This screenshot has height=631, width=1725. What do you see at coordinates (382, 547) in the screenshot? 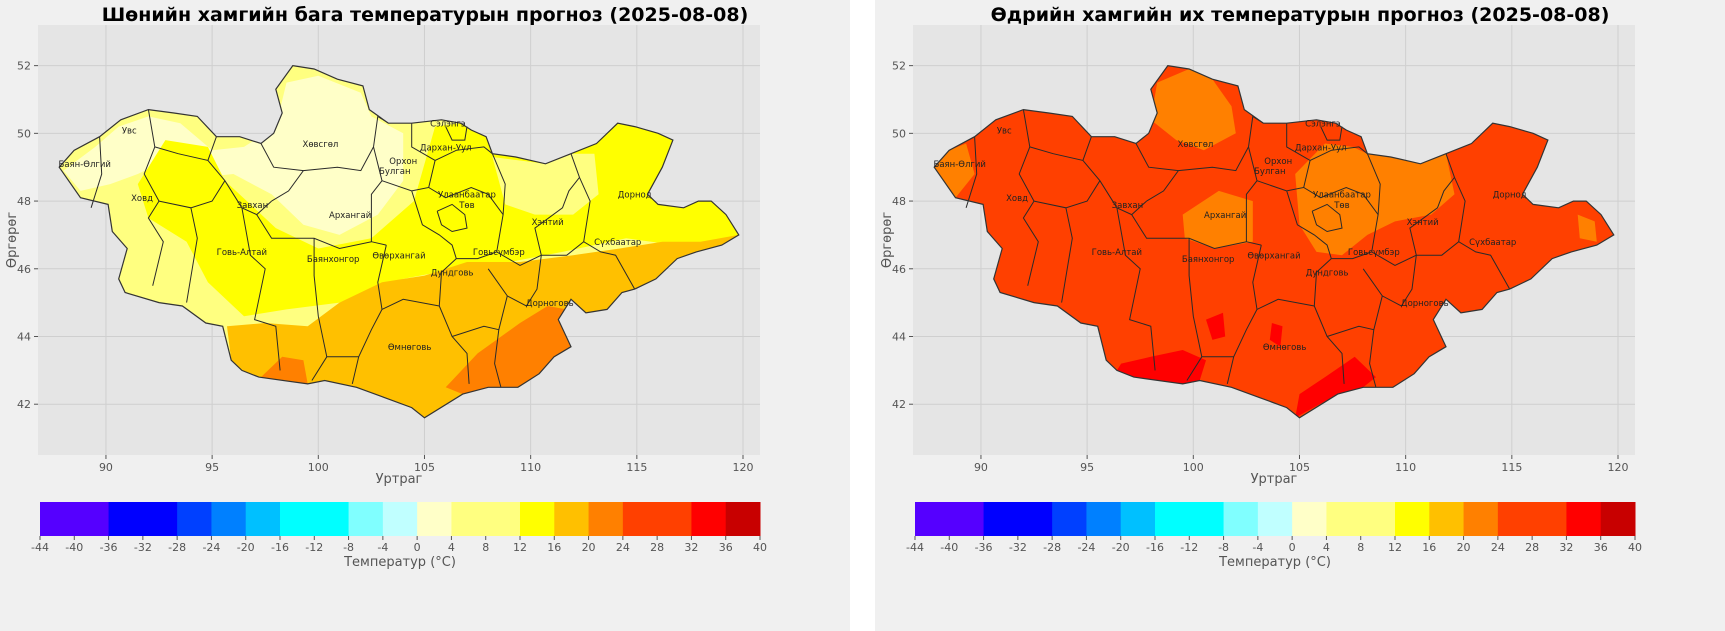
I see `colorbar-tick-label: -4` at bounding box center [382, 547].